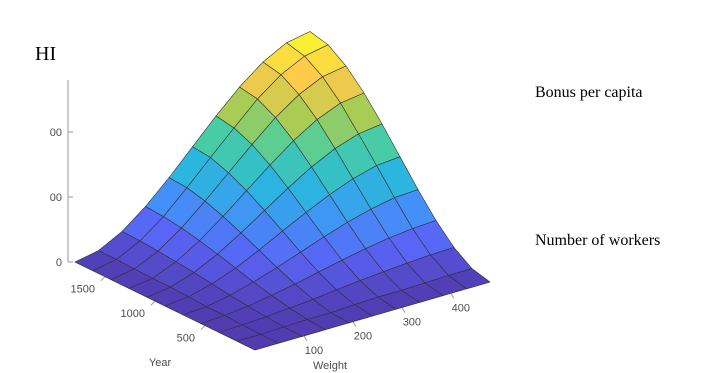  I want to click on surface-face, so click(258, 342).